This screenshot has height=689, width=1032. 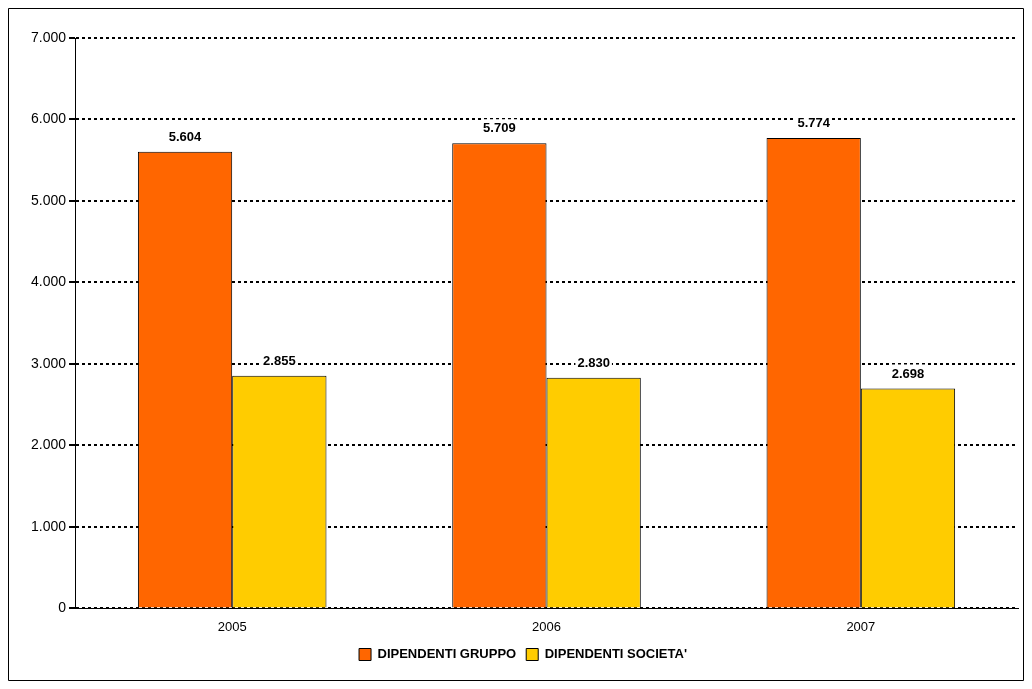 I want to click on data-label: 5.709, so click(x=499, y=128).